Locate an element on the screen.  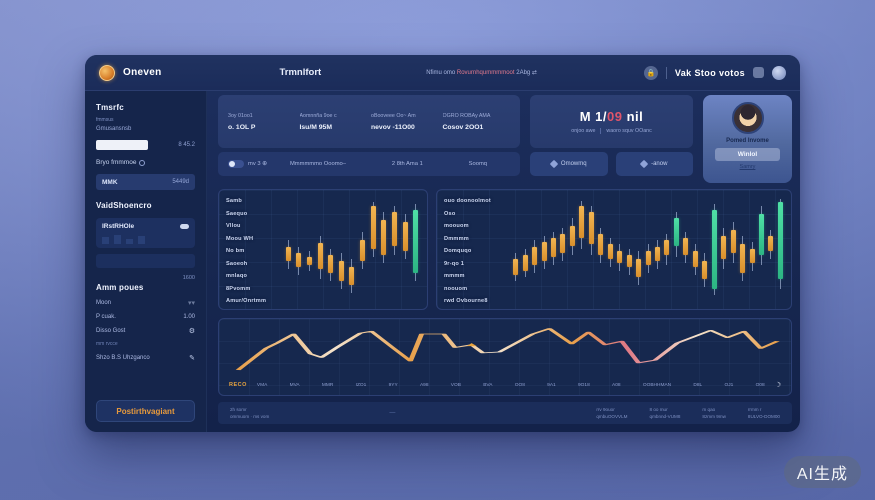
moon-icon: ☽ is located at coordinates (777, 385).